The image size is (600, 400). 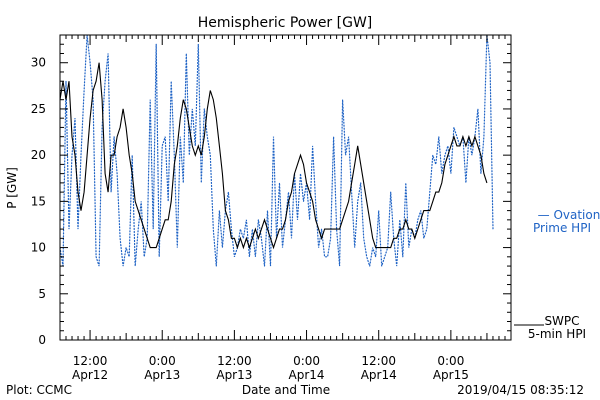 What do you see at coordinates (557, 274) in the screenshot?
I see `legend: — Ovation Prime HPI SWPC 5-min HPI` at bounding box center [557, 274].